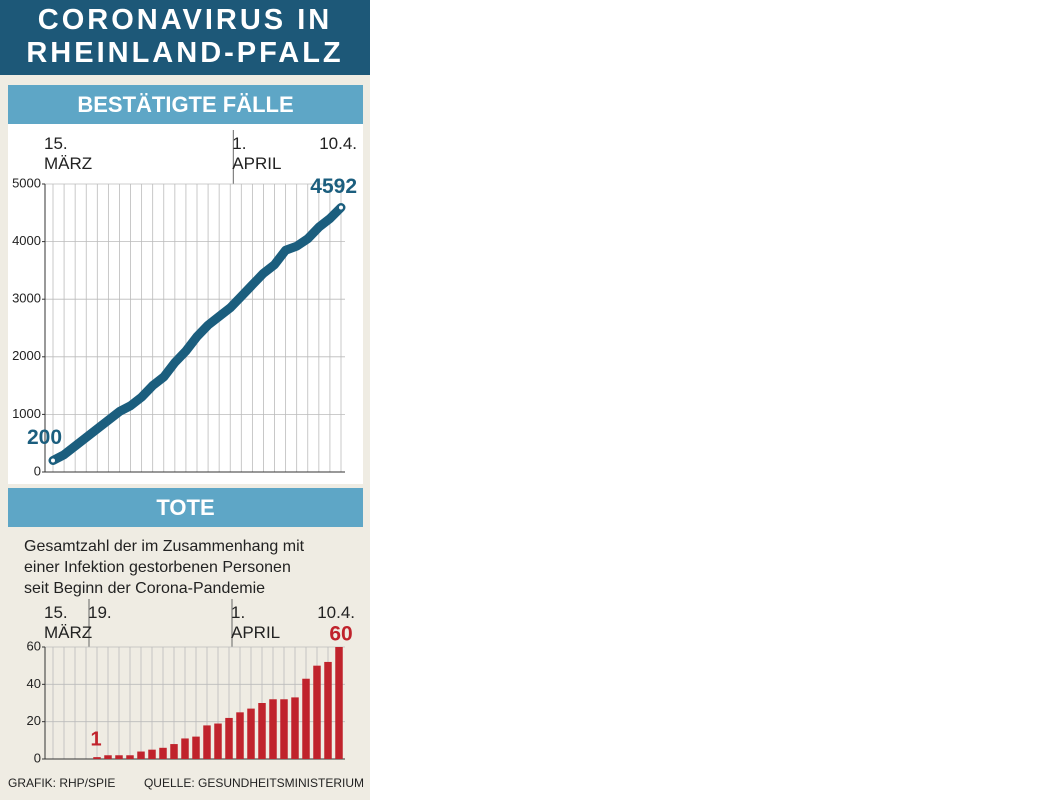  I want to click on y-tick-label: 20, so click(34, 720).